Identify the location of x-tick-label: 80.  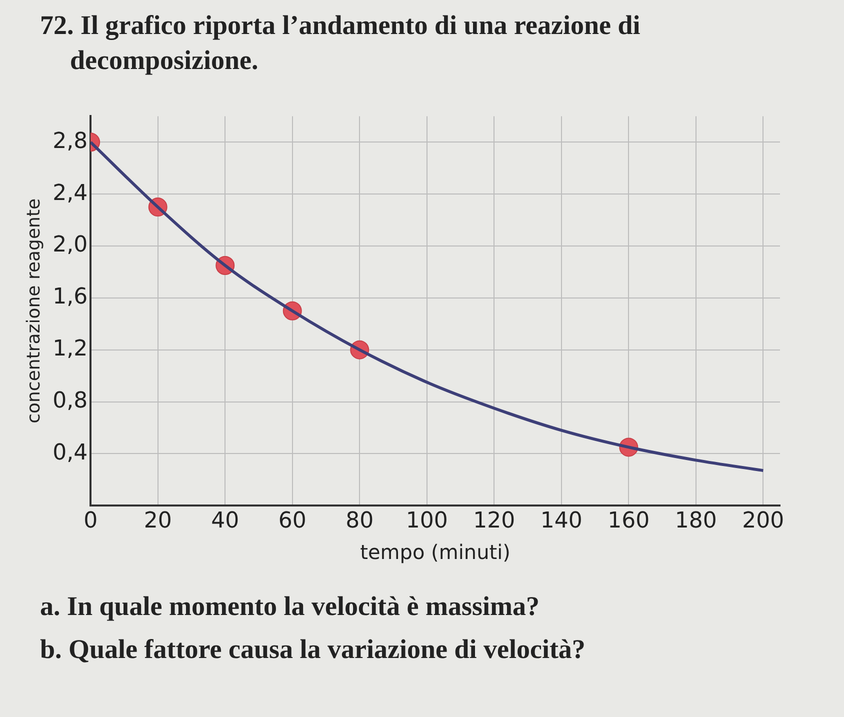
(360, 521).